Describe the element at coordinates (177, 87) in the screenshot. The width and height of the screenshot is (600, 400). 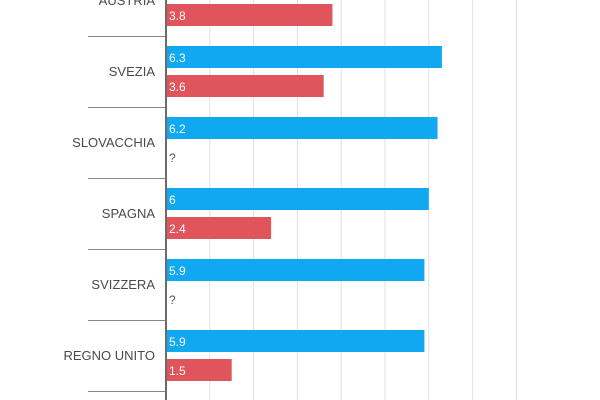
I see `bar-value-label: 3.6` at that location.